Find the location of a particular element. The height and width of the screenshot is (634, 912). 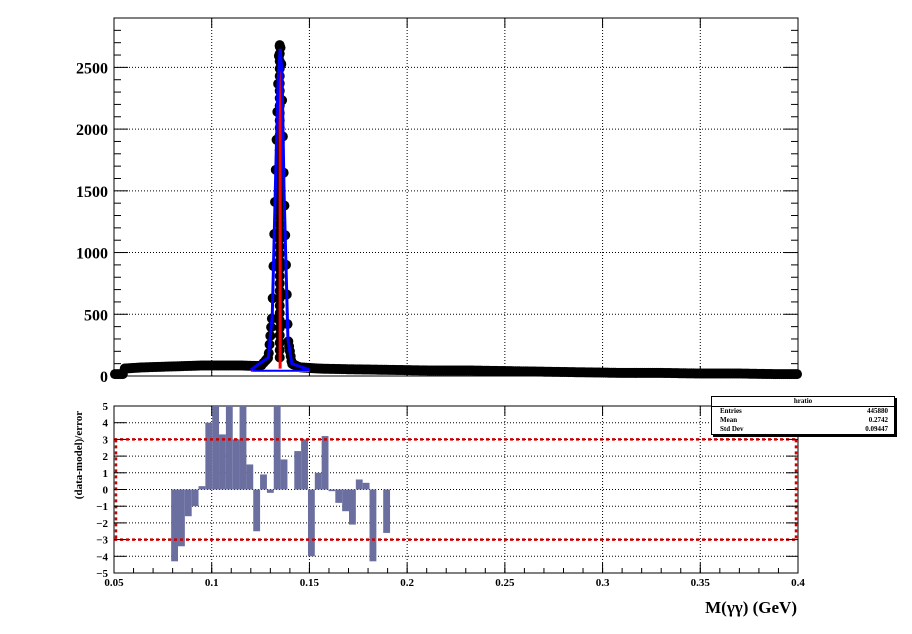

stats-row-stddev: Std Dev 0.09447 is located at coordinates (803, 429).